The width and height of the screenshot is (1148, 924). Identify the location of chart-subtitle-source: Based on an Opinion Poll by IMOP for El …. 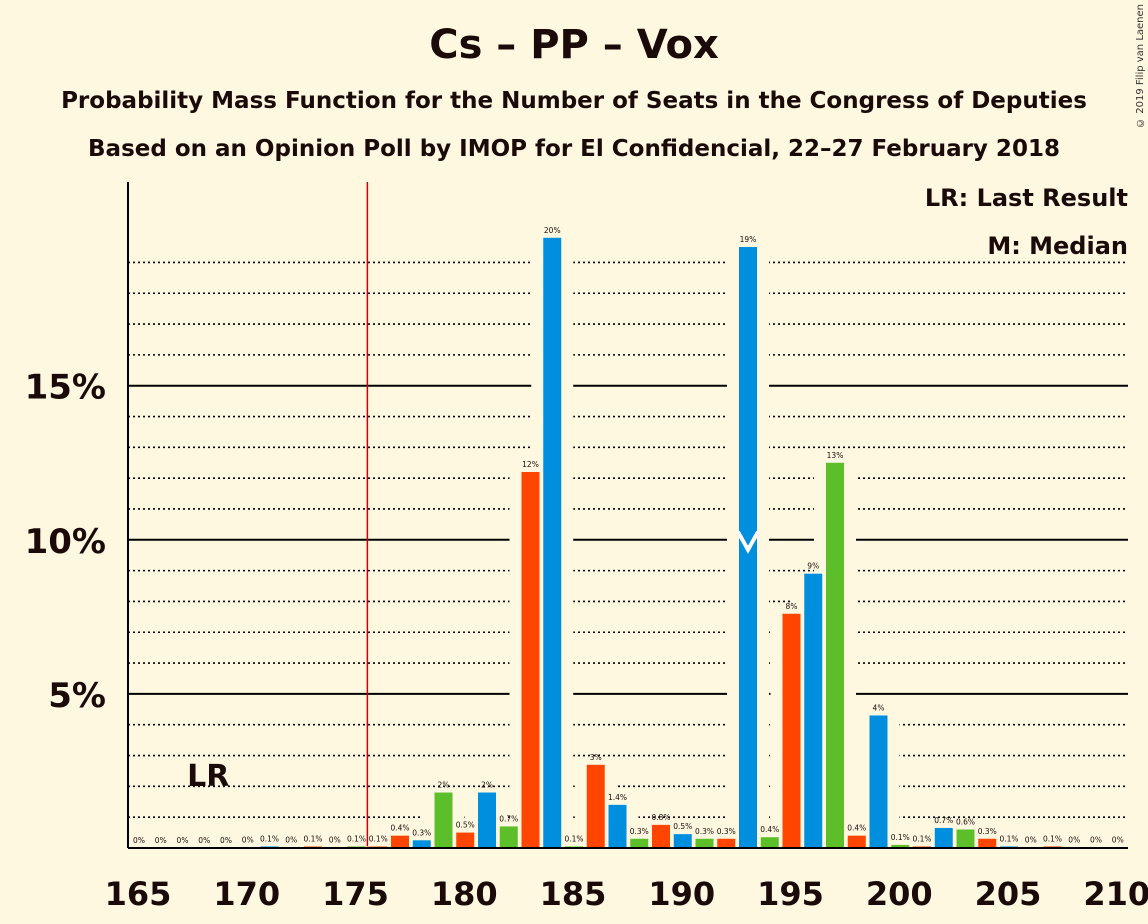
(574, 149).